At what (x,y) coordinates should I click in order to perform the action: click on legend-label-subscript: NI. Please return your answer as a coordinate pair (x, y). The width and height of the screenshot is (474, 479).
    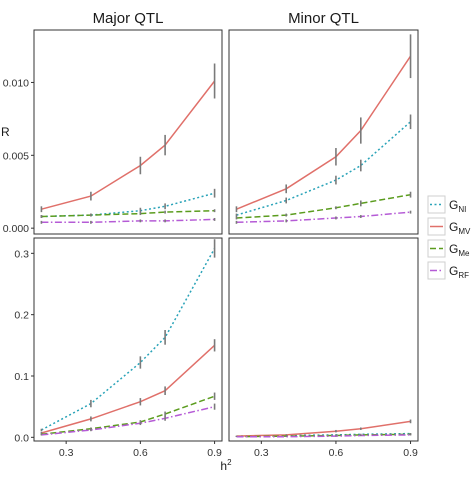
    Looking at the image, I should click on (462, 209).